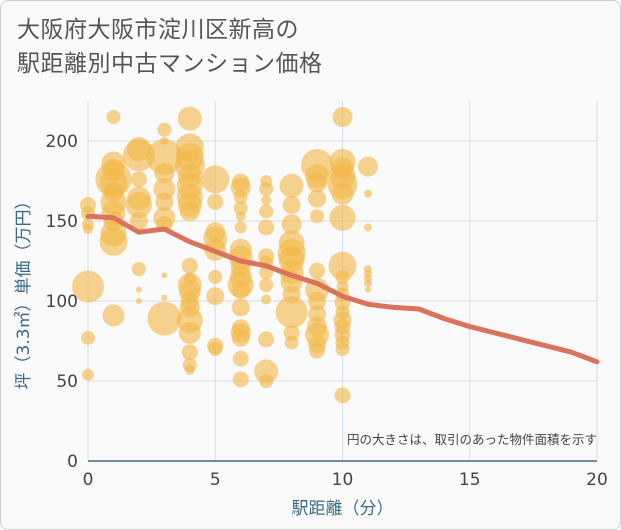 The image size is (621, 530). I want to click on y-tick-label: 0, so click(72, 462).